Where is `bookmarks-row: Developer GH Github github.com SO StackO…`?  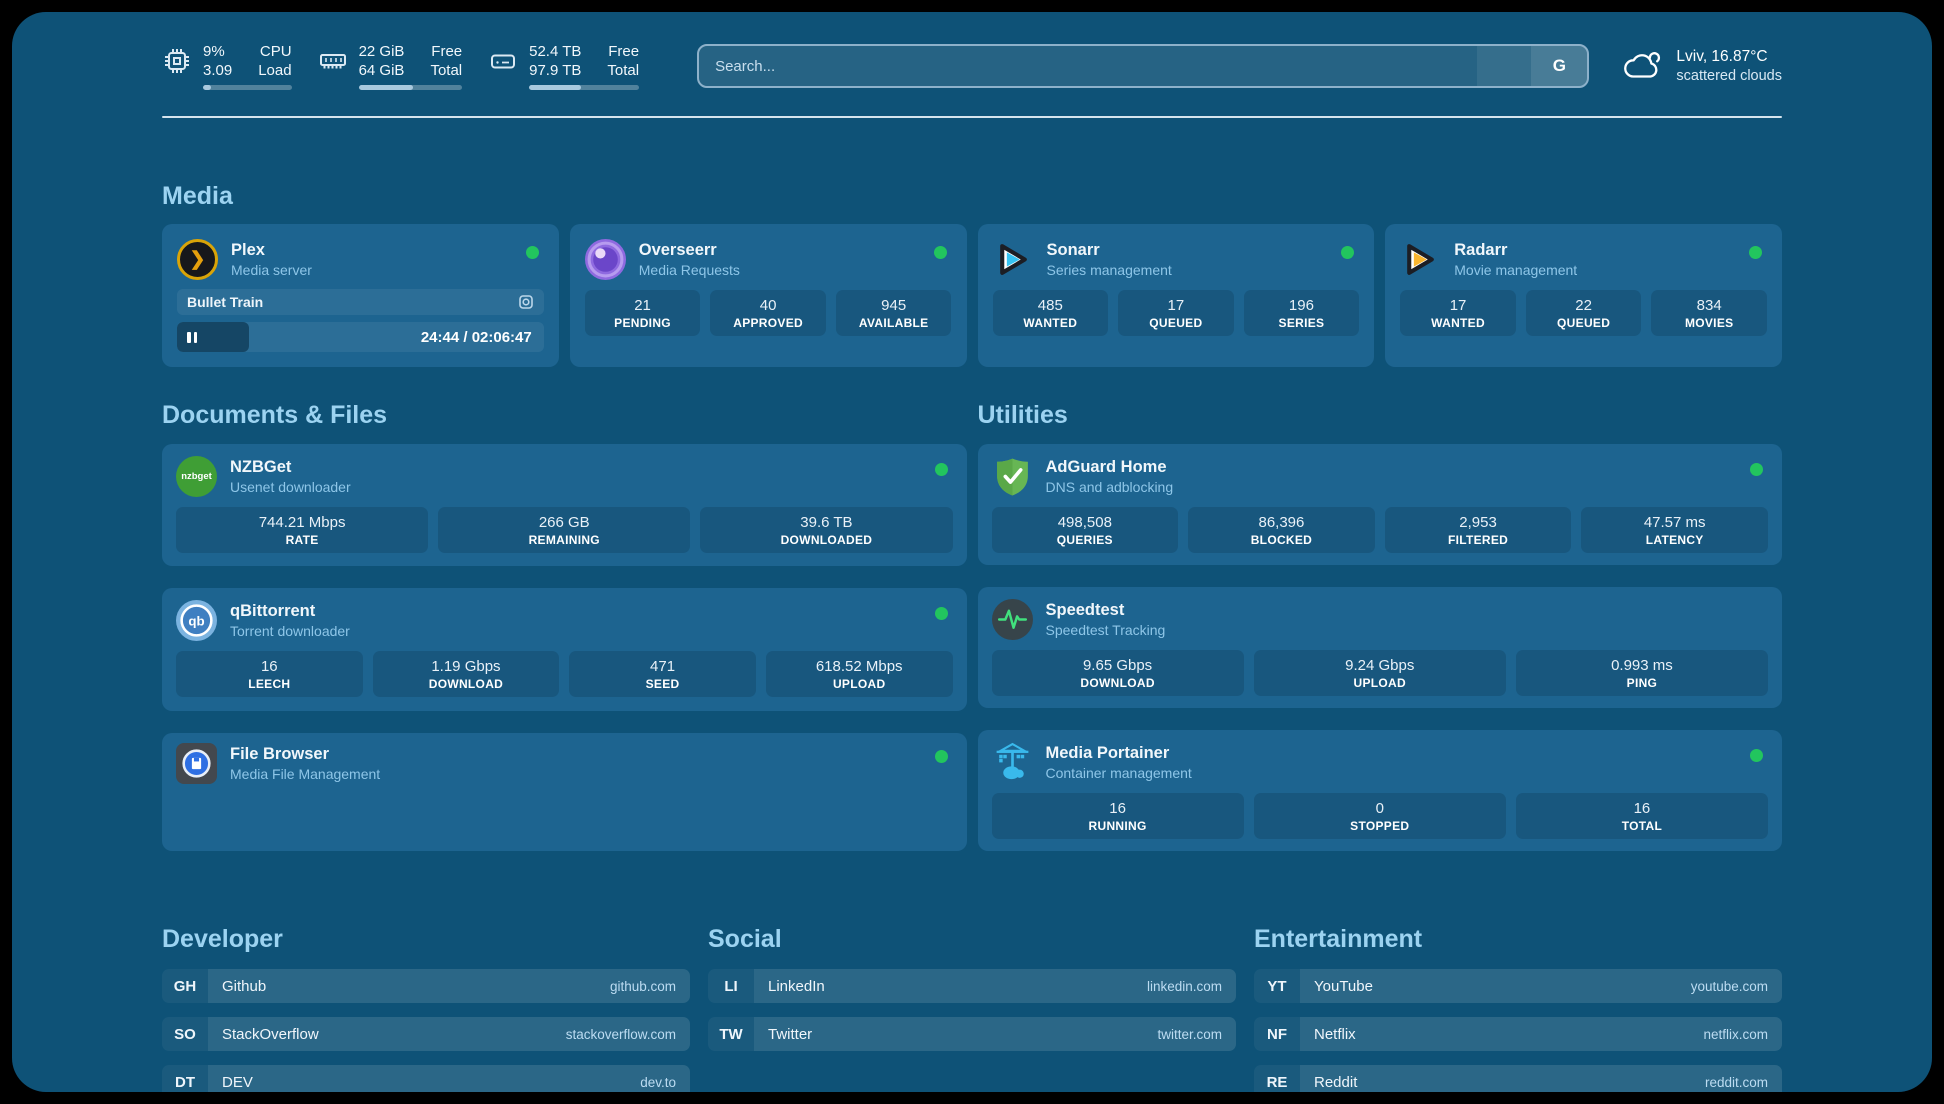
bookmarks-row: Developer GH Github github.com SO StackO… is located at coordinates (972, 1008).